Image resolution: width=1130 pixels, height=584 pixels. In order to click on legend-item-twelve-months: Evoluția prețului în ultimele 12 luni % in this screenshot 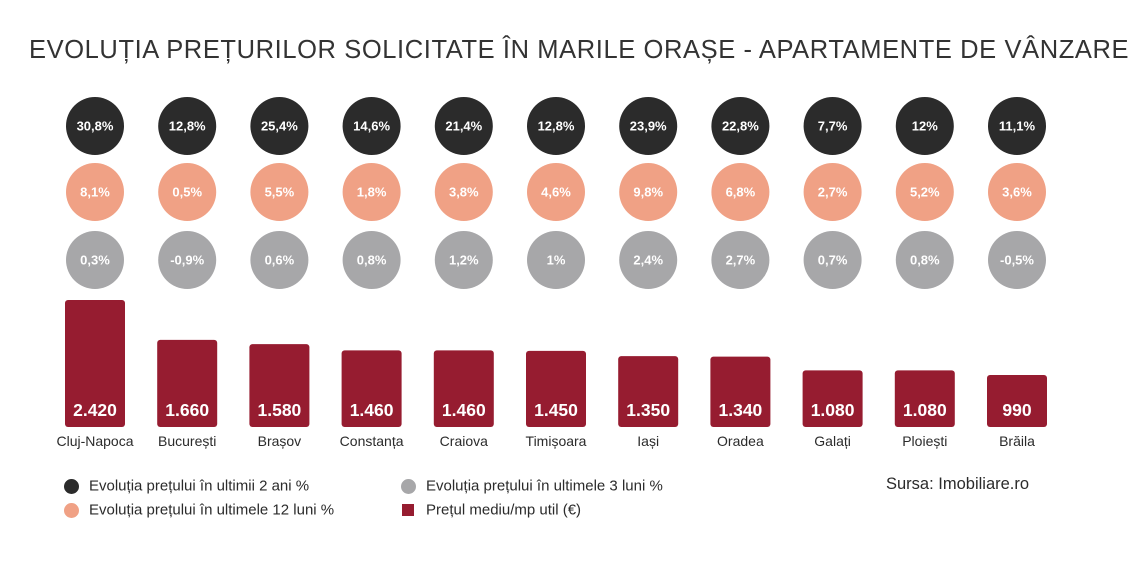, I will do `click(199, 510)`.